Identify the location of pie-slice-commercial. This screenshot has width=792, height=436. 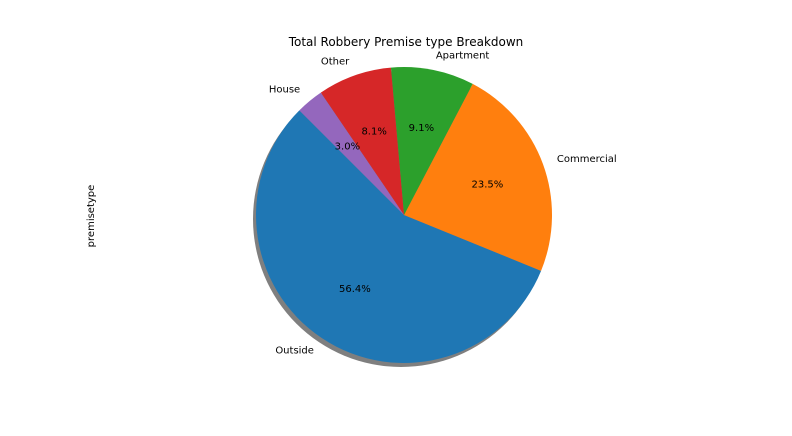
(478, 177).